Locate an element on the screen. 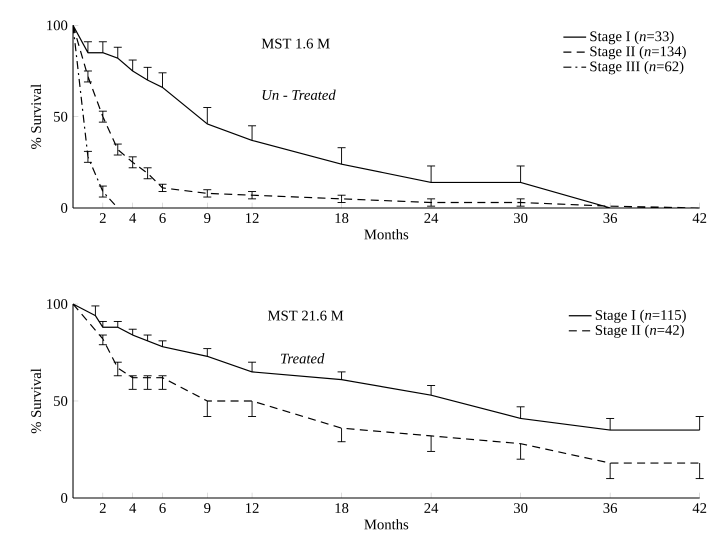 This screenshot has width=713, height=549. annotation: MST 1.6 M is located at coordinates (296, 43).